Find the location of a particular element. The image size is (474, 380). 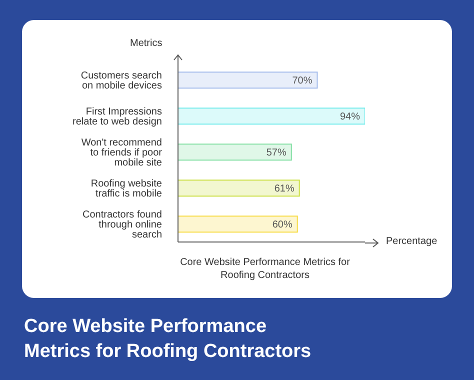

y-tick-label: Won't recommend to friends if poor mobile site is located at coordinates (122, 153).